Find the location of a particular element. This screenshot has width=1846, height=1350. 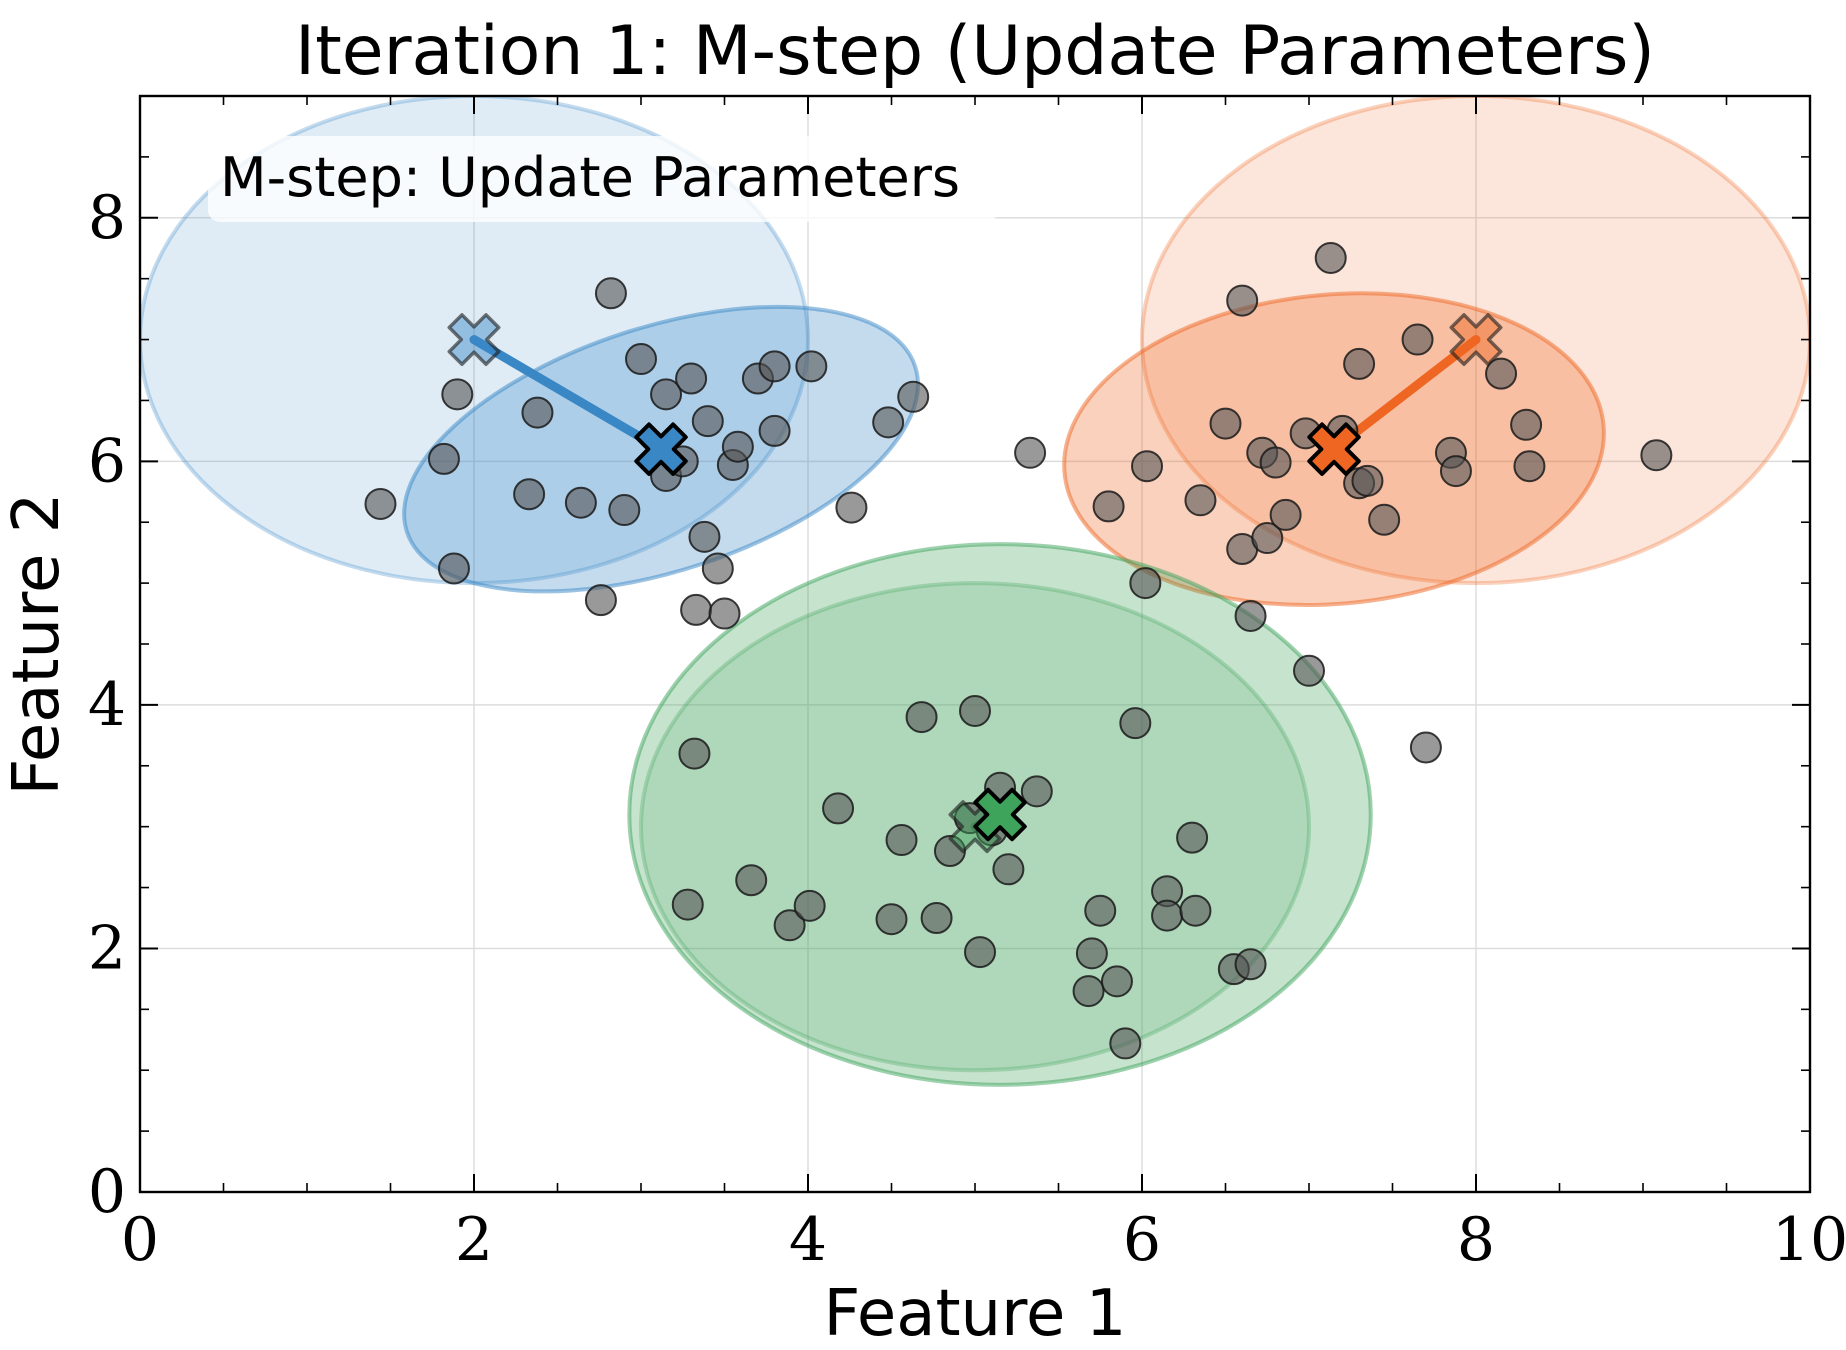

y-tick-label: 0 is located at coordinates (107, 1192).